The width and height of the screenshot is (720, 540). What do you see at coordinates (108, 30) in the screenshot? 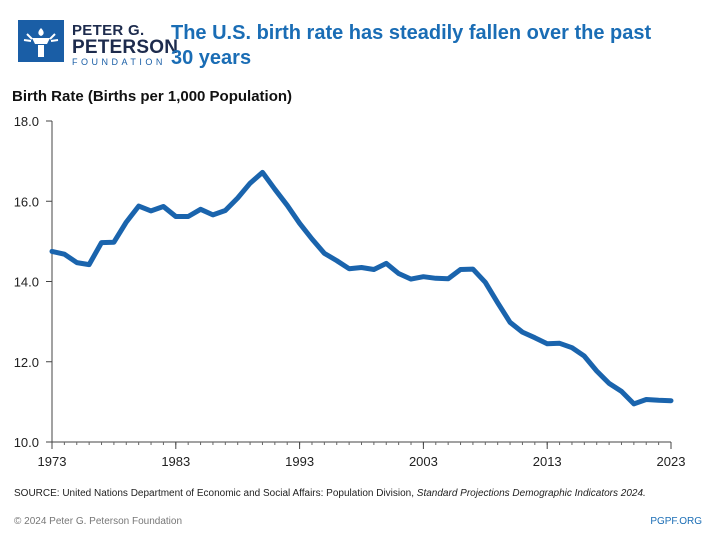
I see `logo-line1: PETER G.` at bounding box center [108, 30].